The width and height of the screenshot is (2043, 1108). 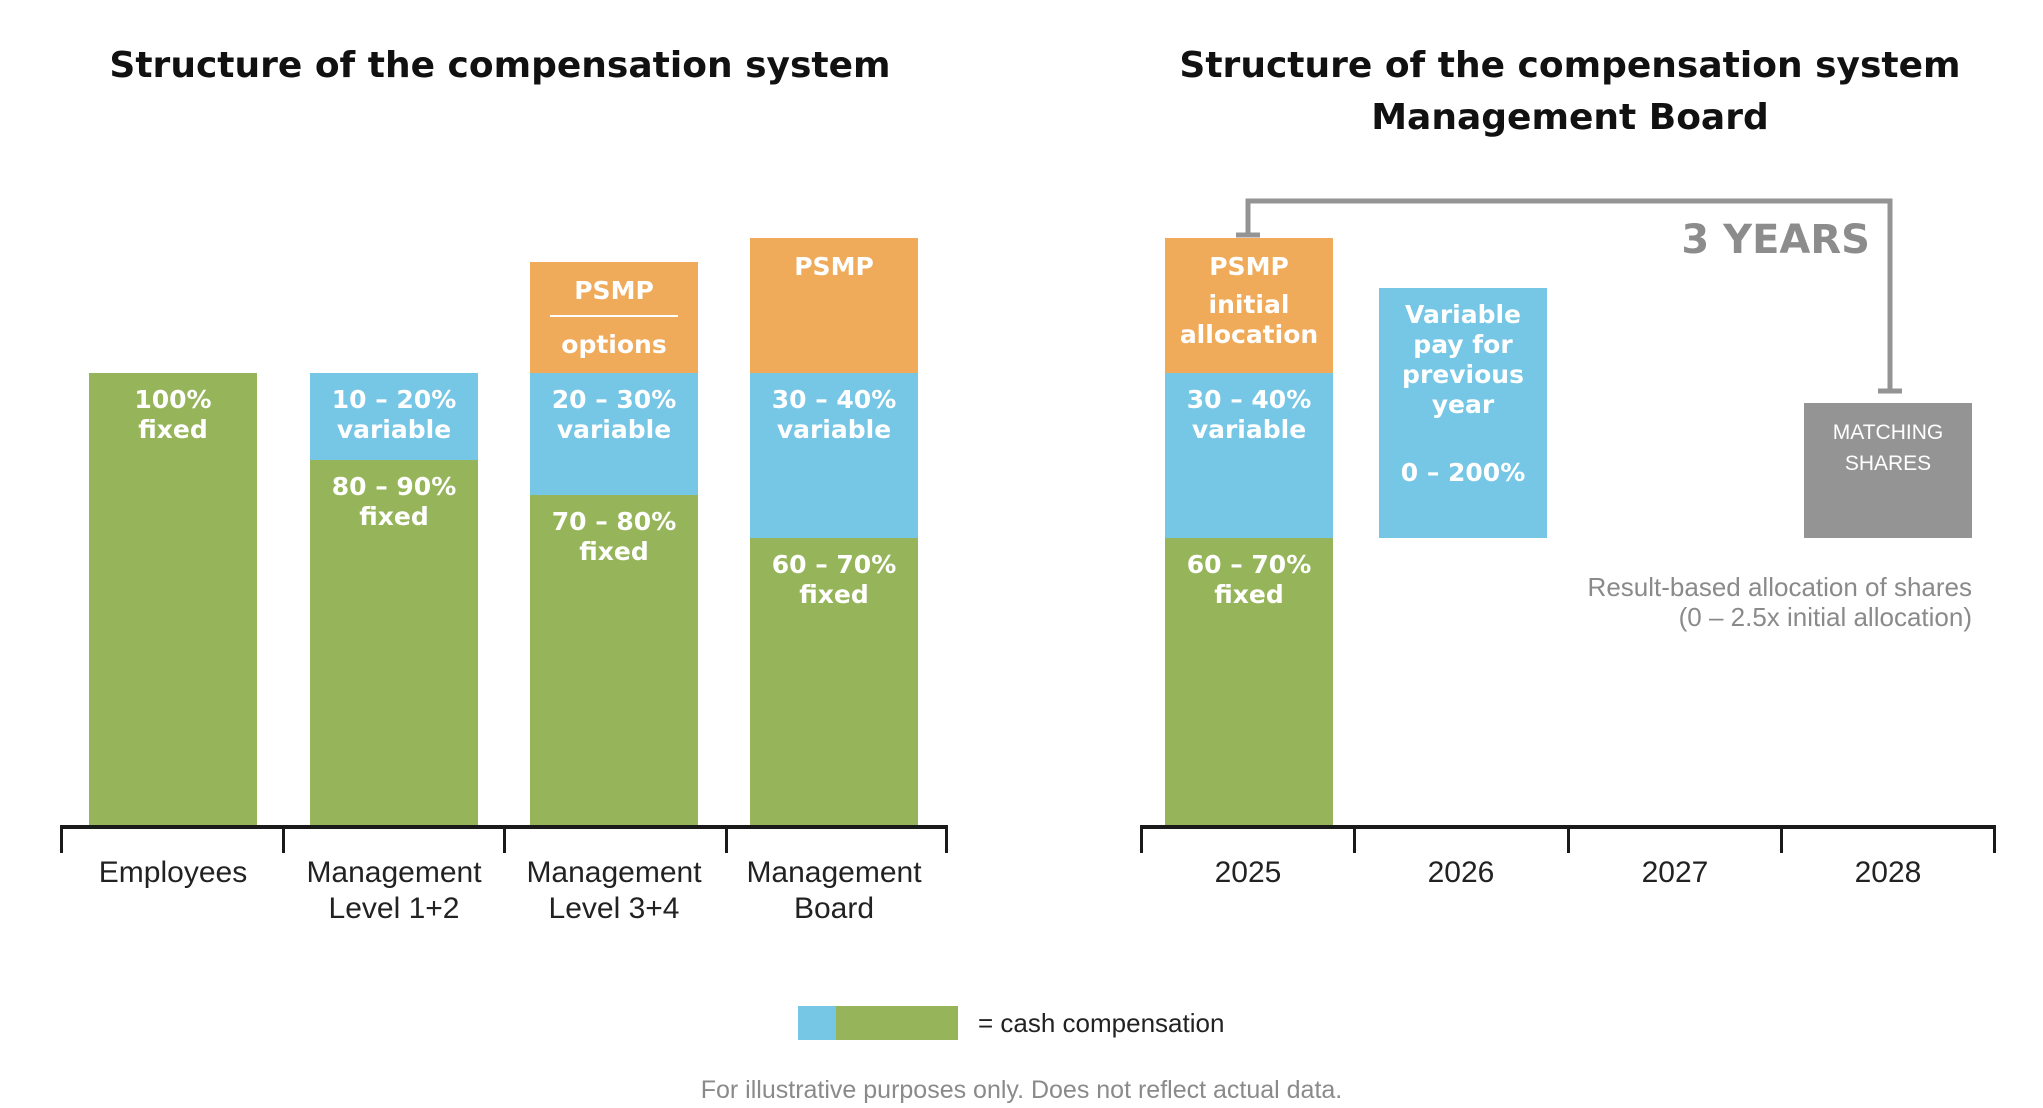 I want to click on year-label: 2027, so click(x=1675, y=872).